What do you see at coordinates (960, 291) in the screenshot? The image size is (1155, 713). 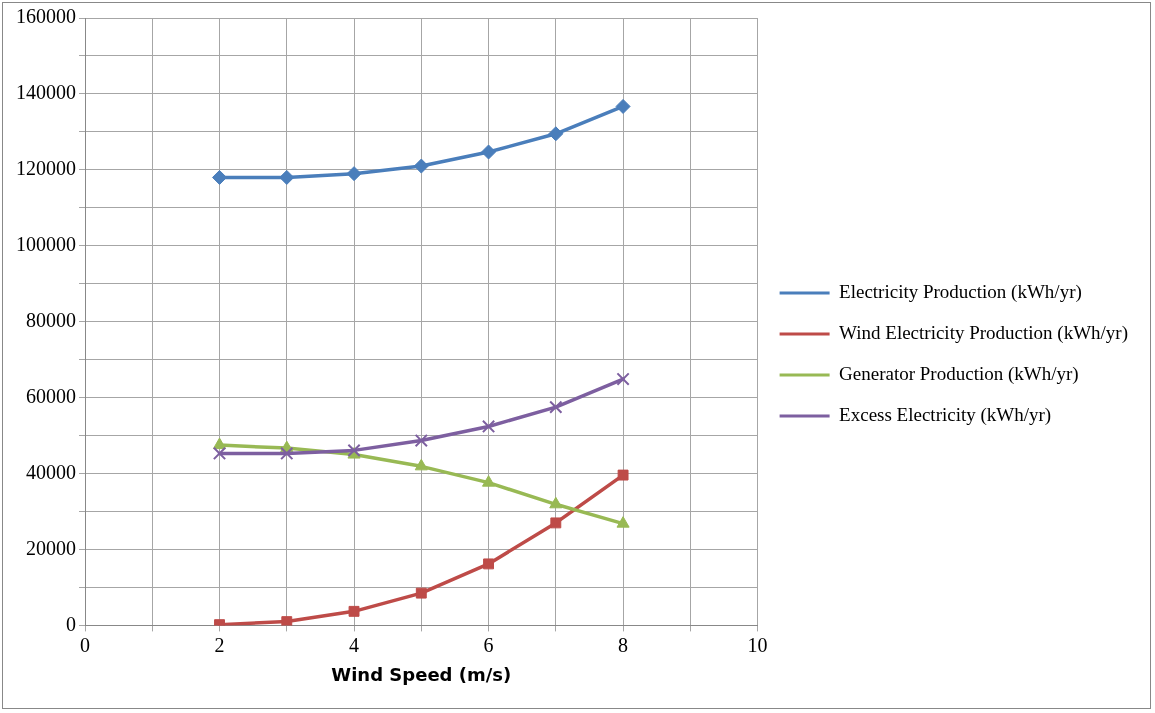 I see `legend-label: Electricity Production (kWh/yr)` at bounding box center [960, 291].